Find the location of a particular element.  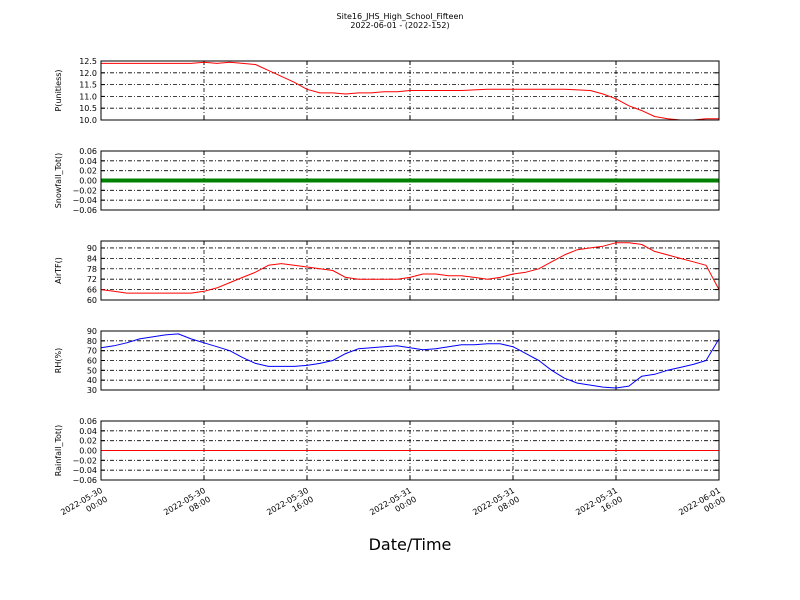

panel-3-frame is located at coordinates (410, 360).